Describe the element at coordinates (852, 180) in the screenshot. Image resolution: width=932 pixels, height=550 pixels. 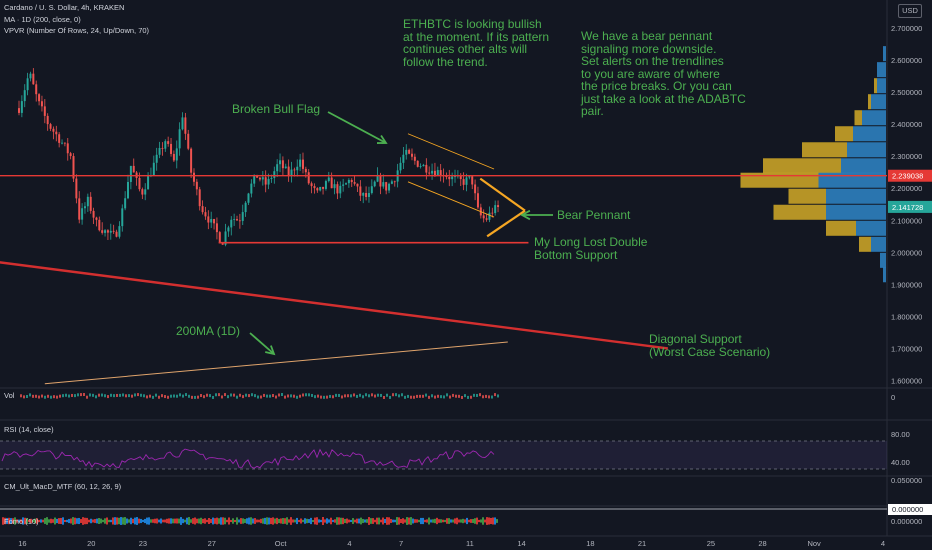
I see `vpvr-bar-up` at that location.